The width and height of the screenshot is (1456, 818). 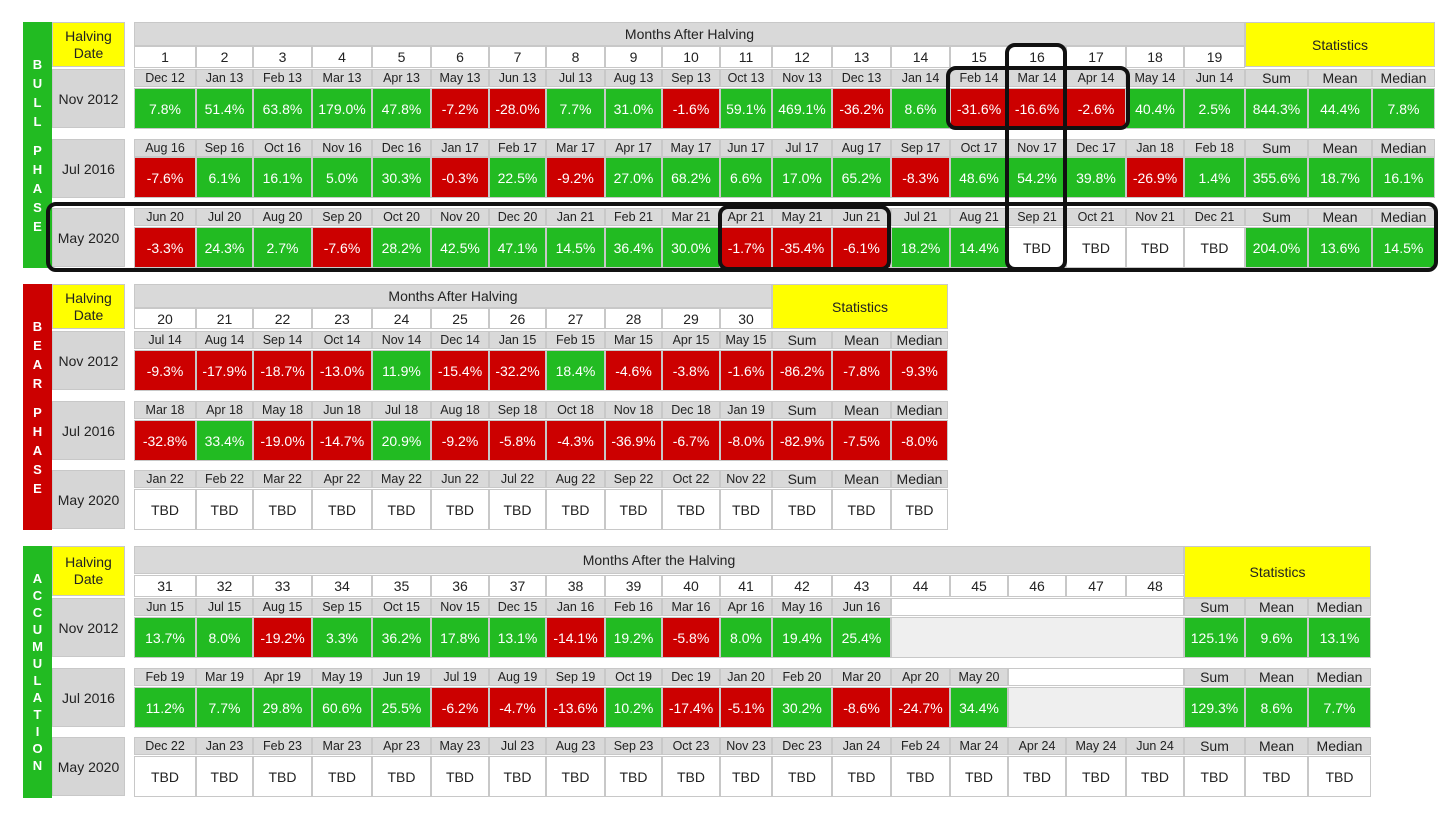 What do you see at coordinates (1096, 108) in the screenshot?
I see `monthly-return: -2.6%` at bounding box center [1096, 108].